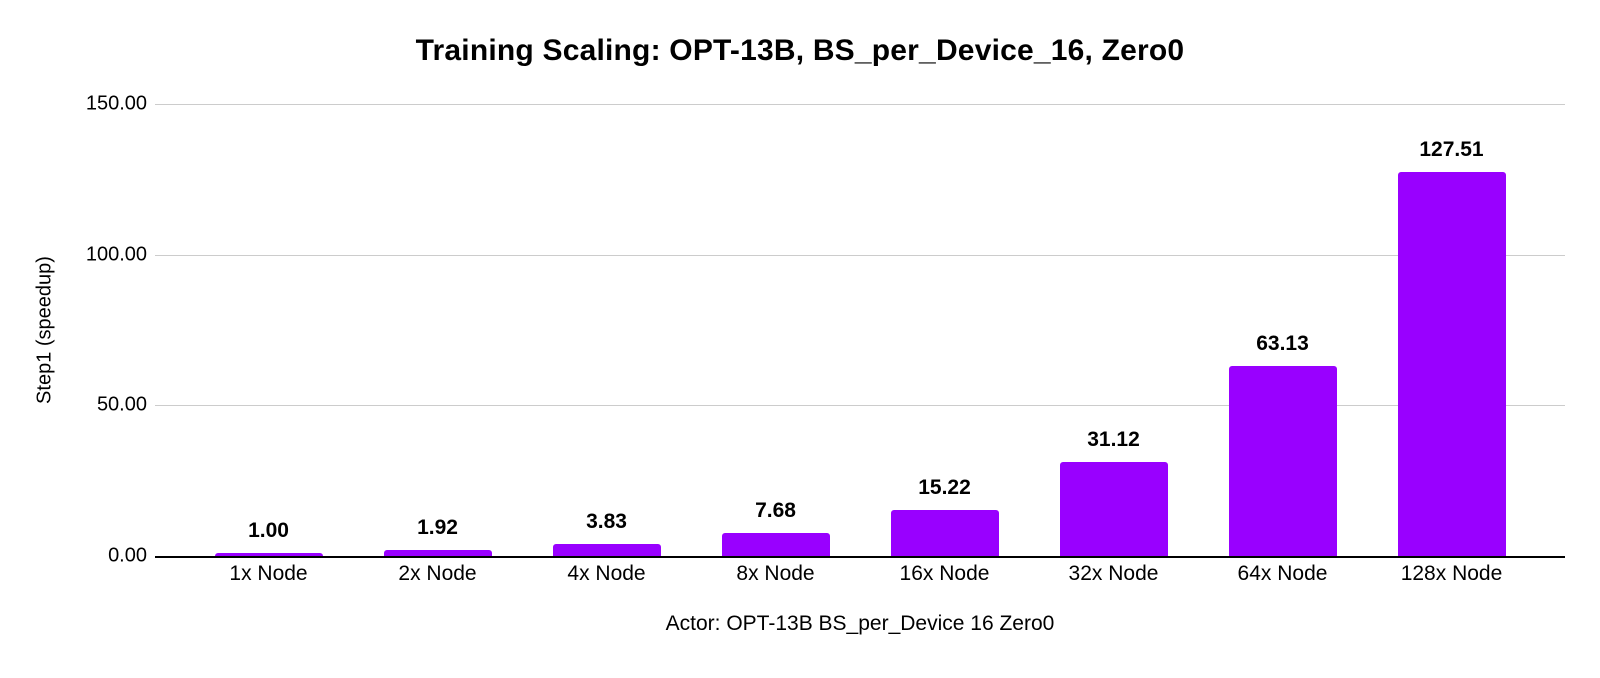  I want to click on bar-value-label: 3.83, so click(606, 522).